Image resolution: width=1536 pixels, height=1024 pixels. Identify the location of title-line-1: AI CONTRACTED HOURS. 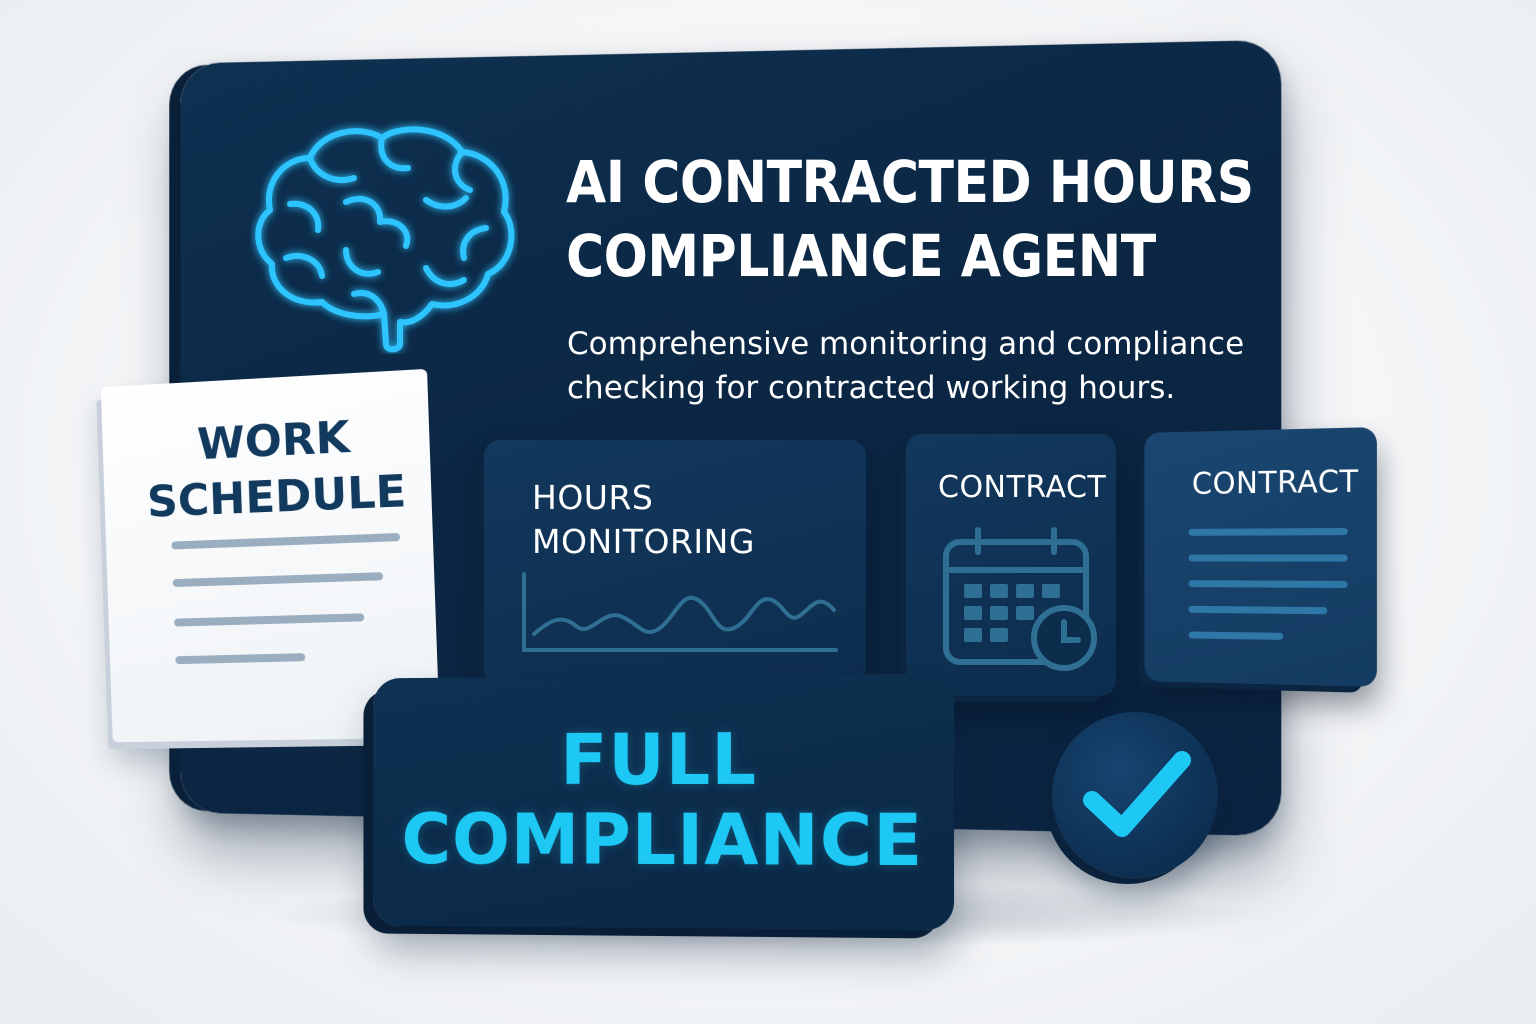
(910, 183).